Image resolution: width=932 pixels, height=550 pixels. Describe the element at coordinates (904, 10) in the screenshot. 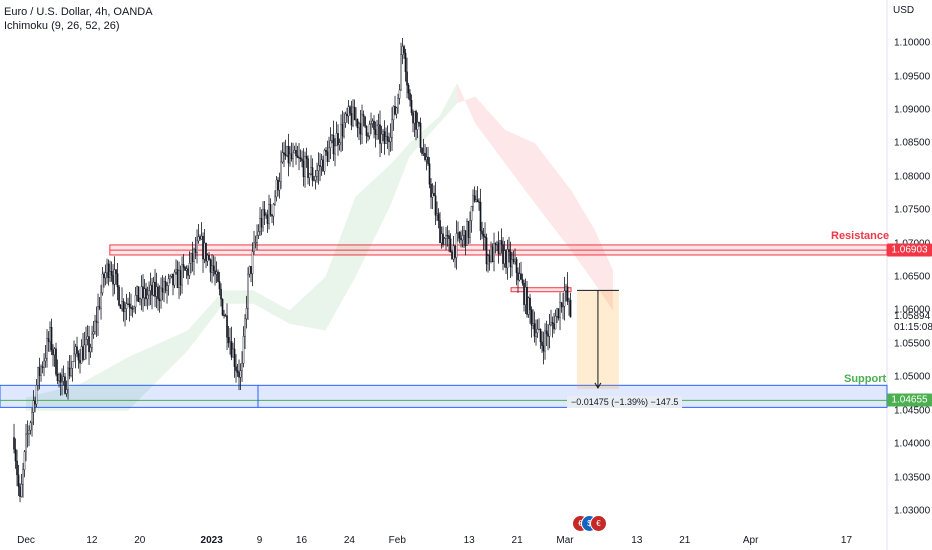

I see `currency-label: USD` at that location.